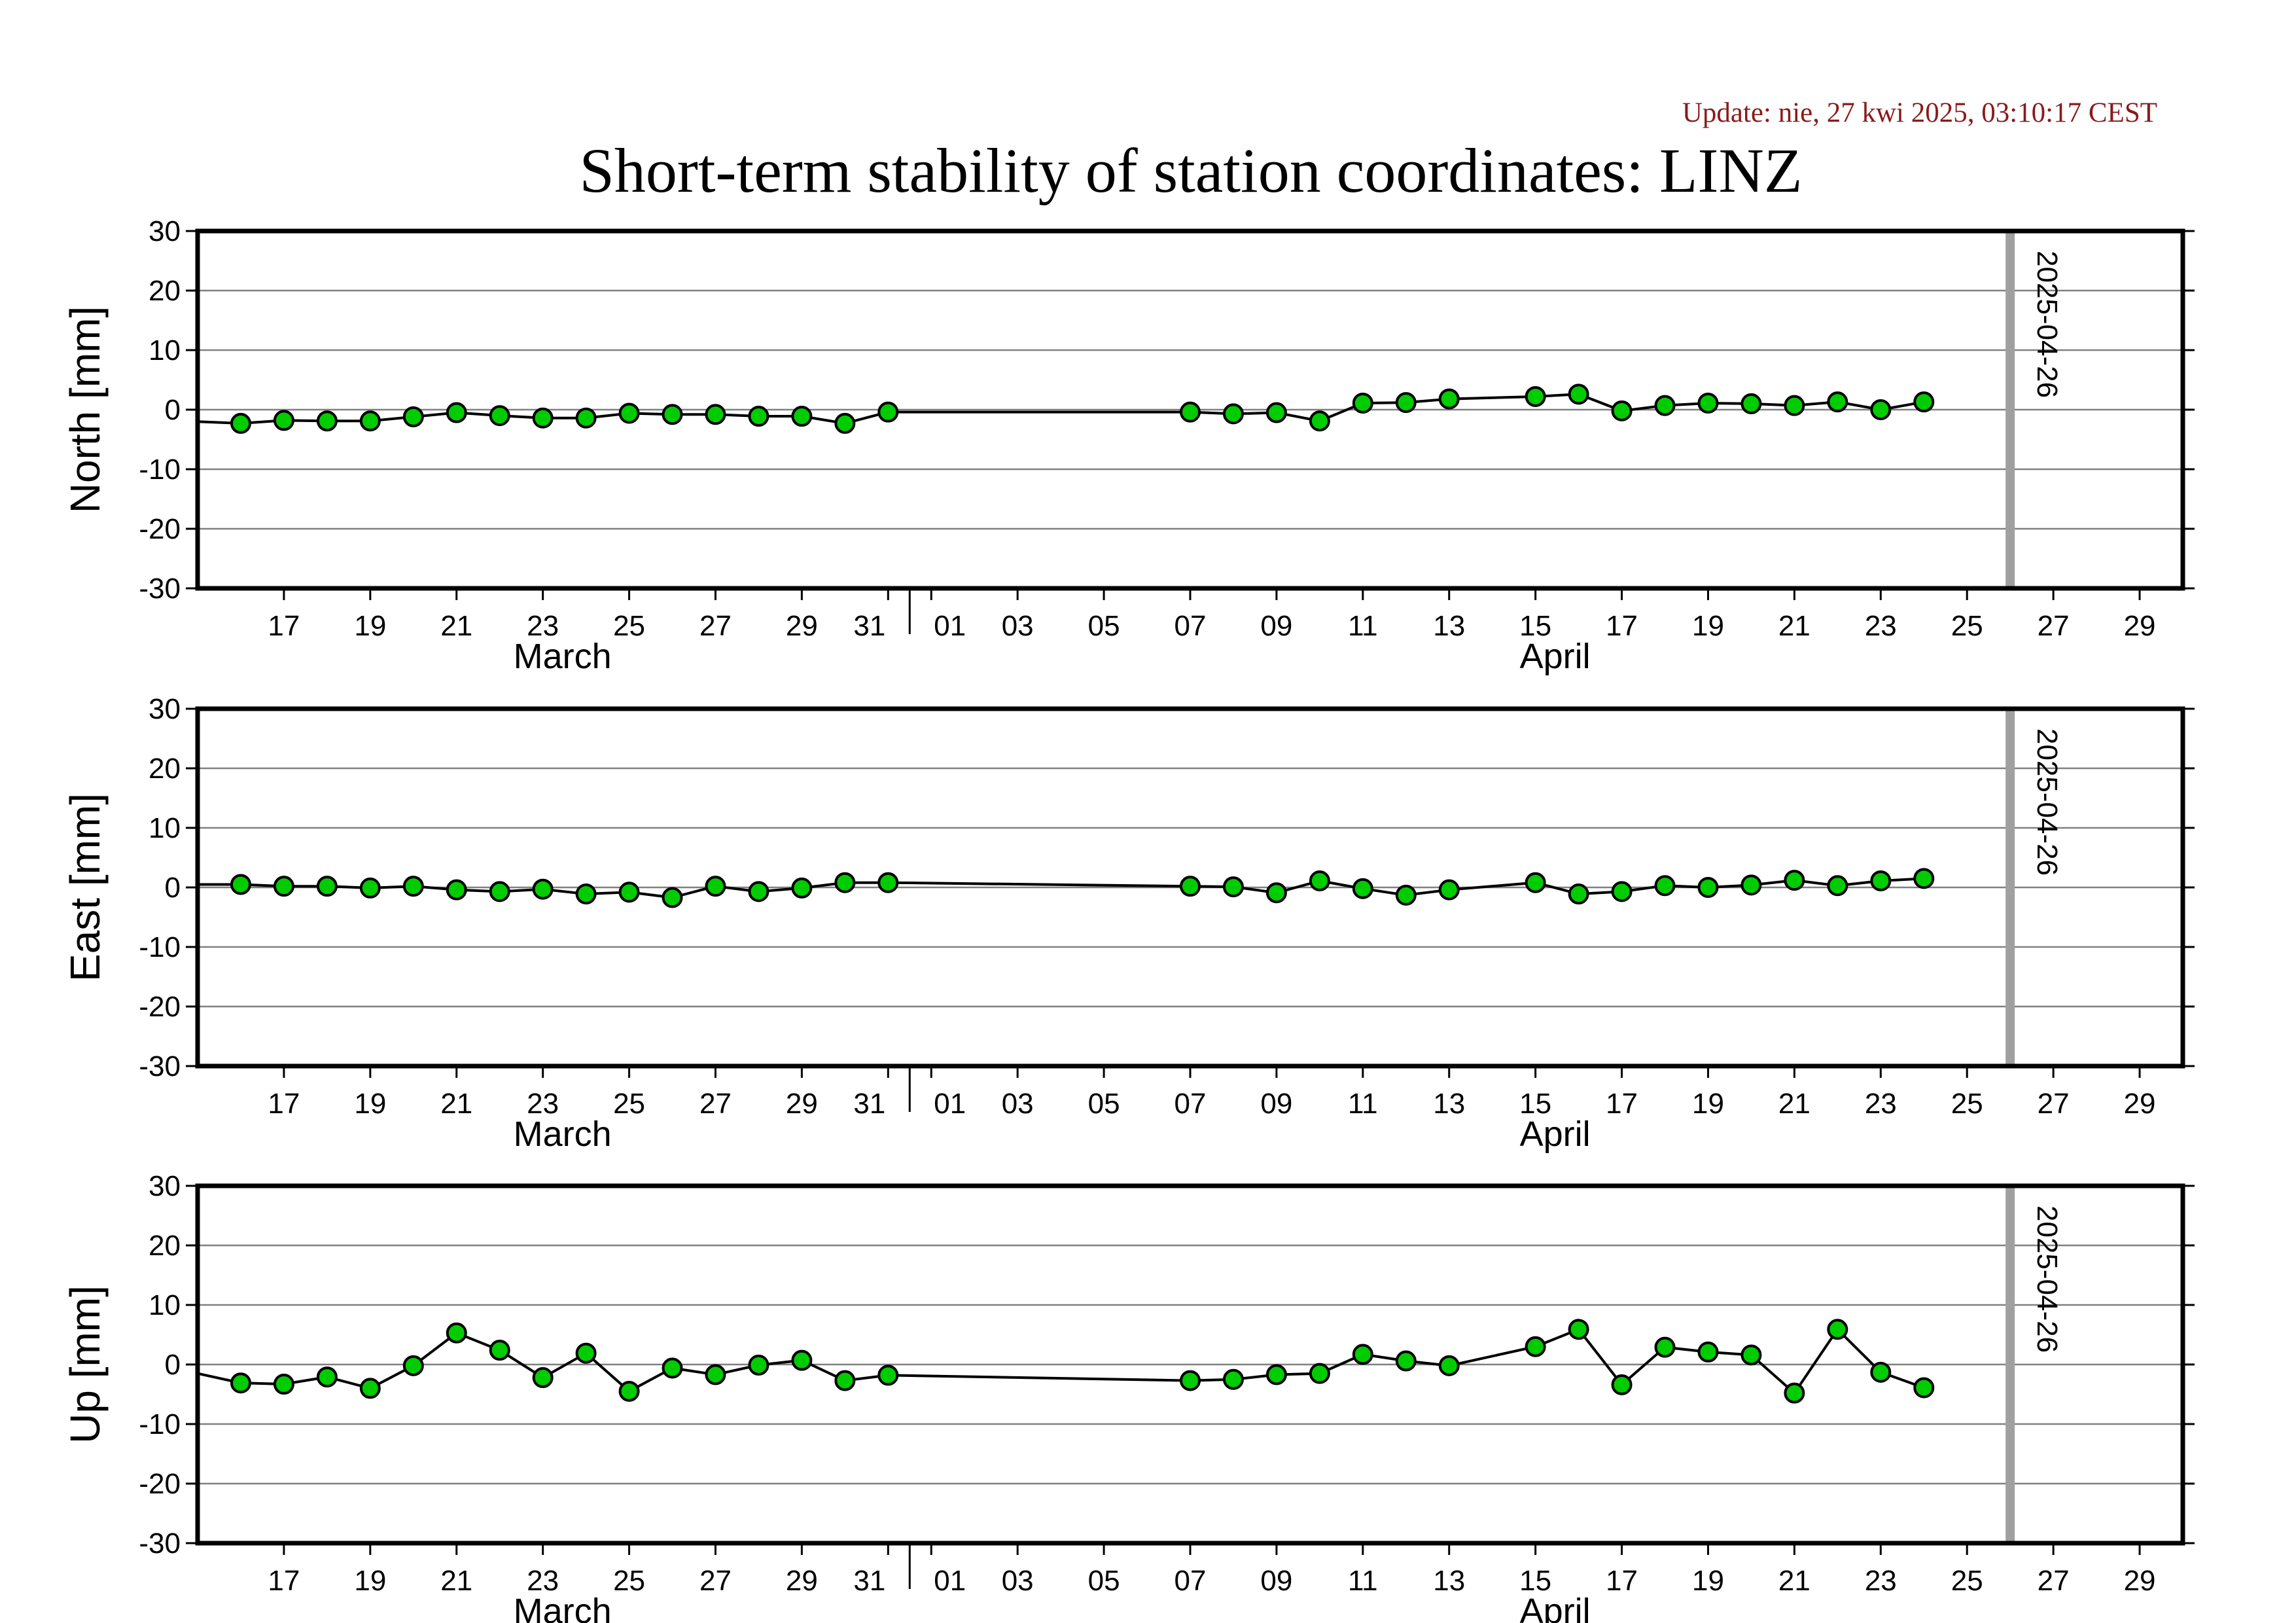  I want to click on y-tick-label: 0, so click(173, 888).